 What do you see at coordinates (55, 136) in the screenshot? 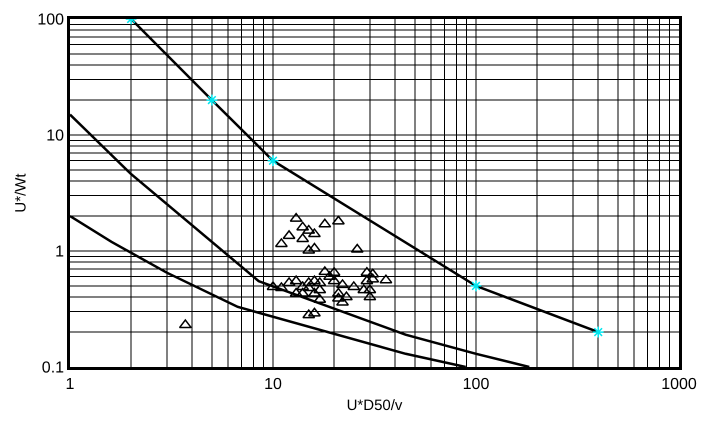
I see `y-tick-label: 10` at bounding box center [55, 136].